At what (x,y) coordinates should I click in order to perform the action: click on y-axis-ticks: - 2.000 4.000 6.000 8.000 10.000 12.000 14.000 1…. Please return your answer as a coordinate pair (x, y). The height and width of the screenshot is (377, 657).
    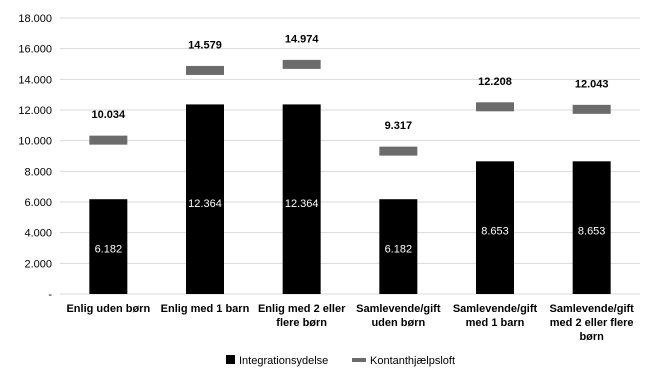
    Looking at the image, I should click on (35, 157).